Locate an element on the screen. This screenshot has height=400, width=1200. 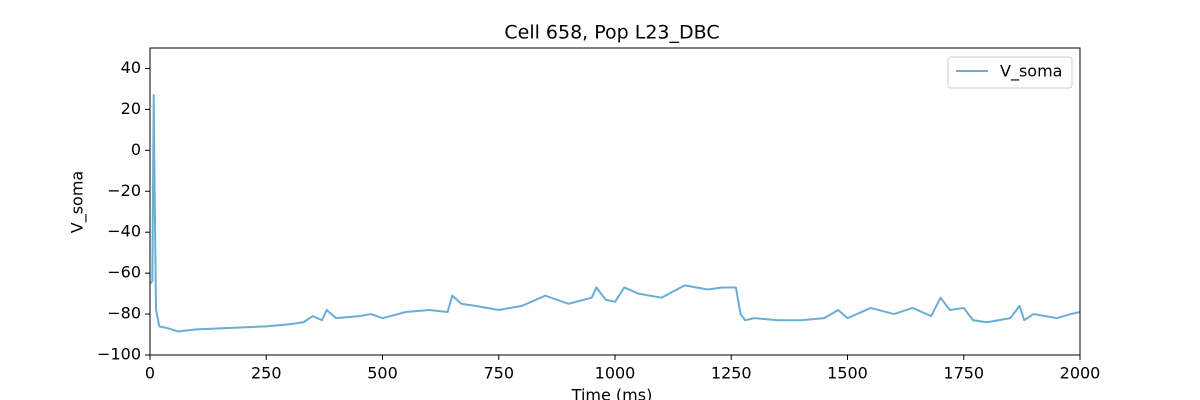
y-tick-label: −60 is located at coordinates (124, 272).